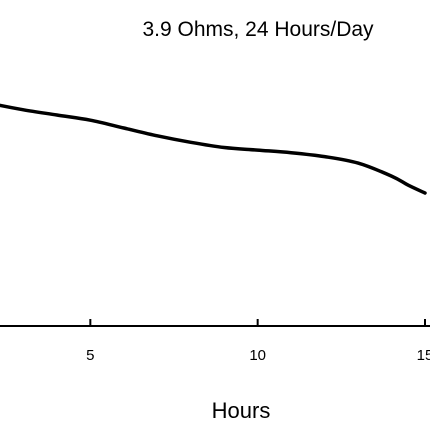 Image resolution: width=430 pixels, height=430 pixels. I want to click on x-tick-label: 15, so click(423, 355).